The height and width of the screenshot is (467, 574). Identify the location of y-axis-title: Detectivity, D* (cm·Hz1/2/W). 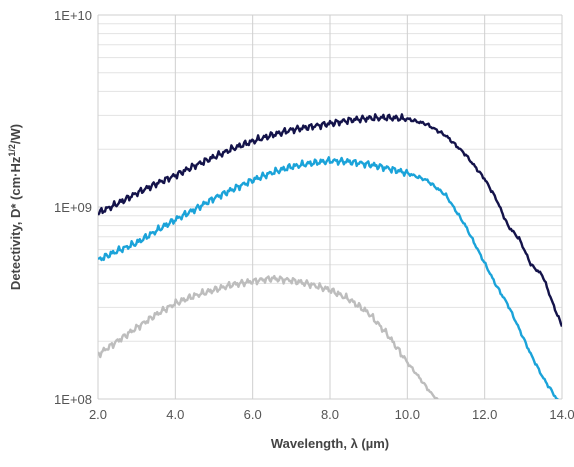
(15, 207).